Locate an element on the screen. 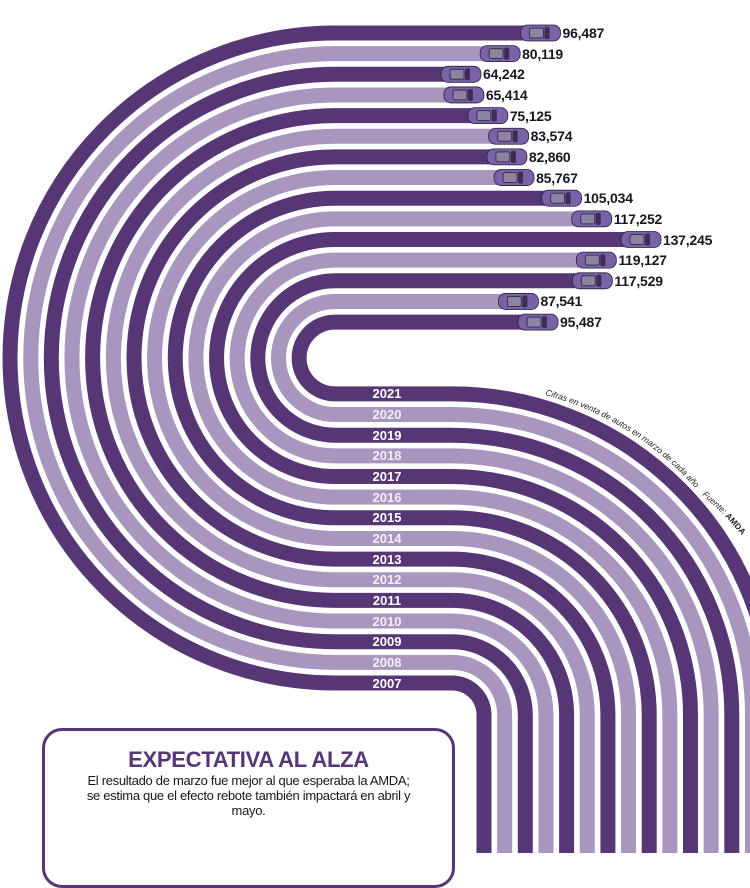 This screenshot has height=888, width=750. car-markers is located at coordinates (551, 177).